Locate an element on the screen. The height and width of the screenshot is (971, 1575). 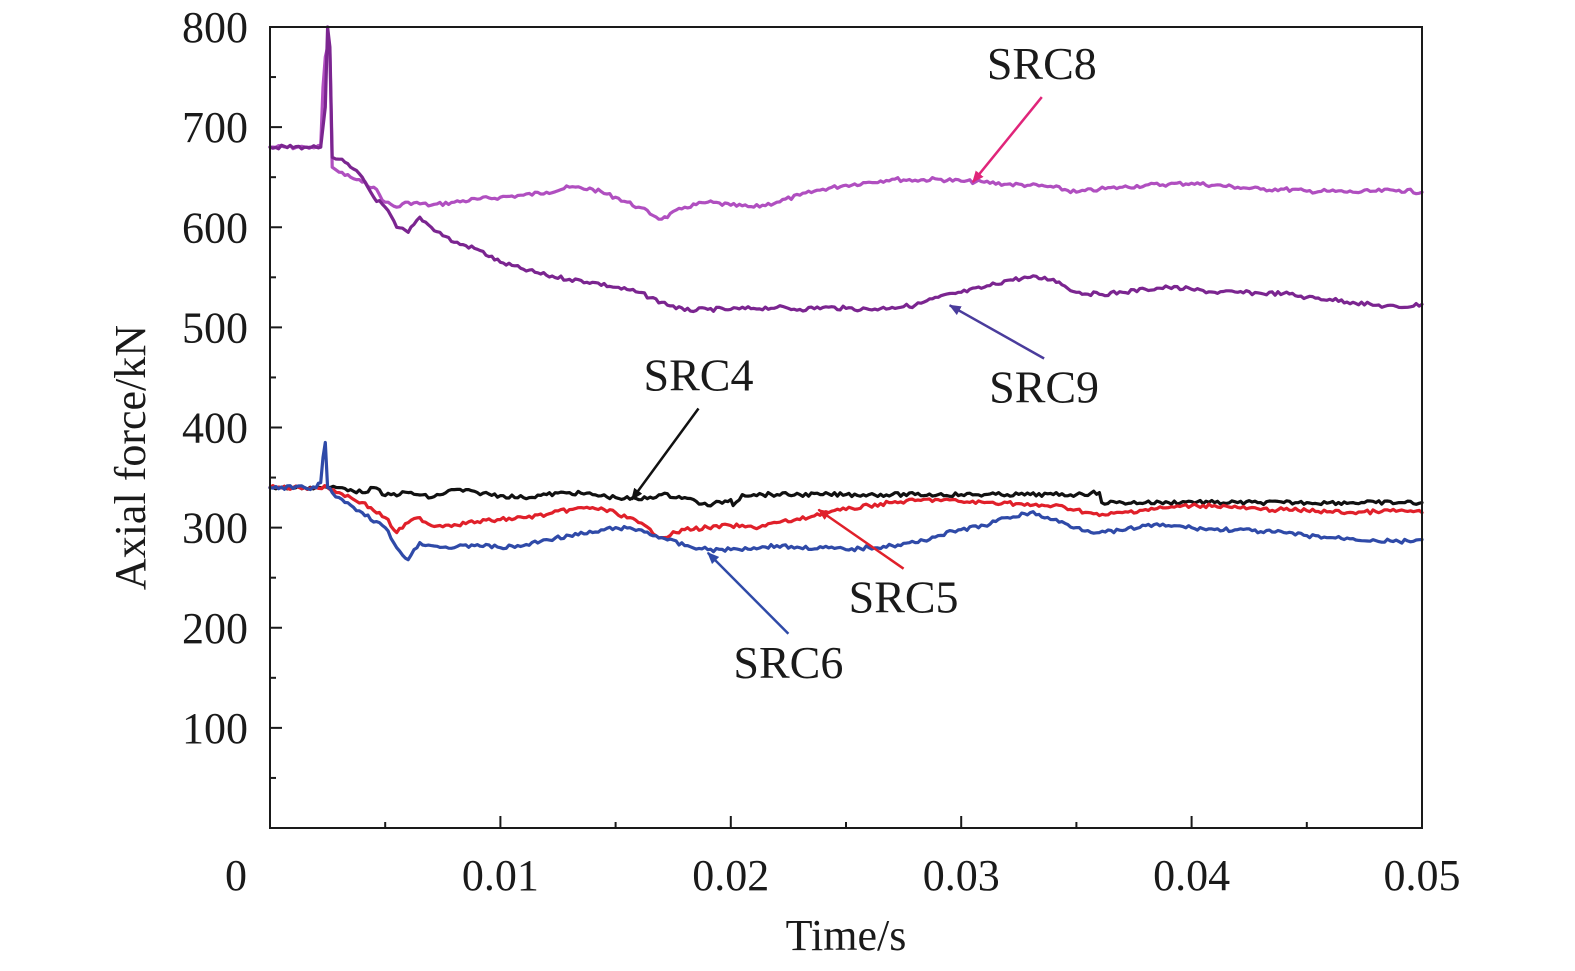
annotation-label-src8: SRC8 is located at coordinates (1042, 63).